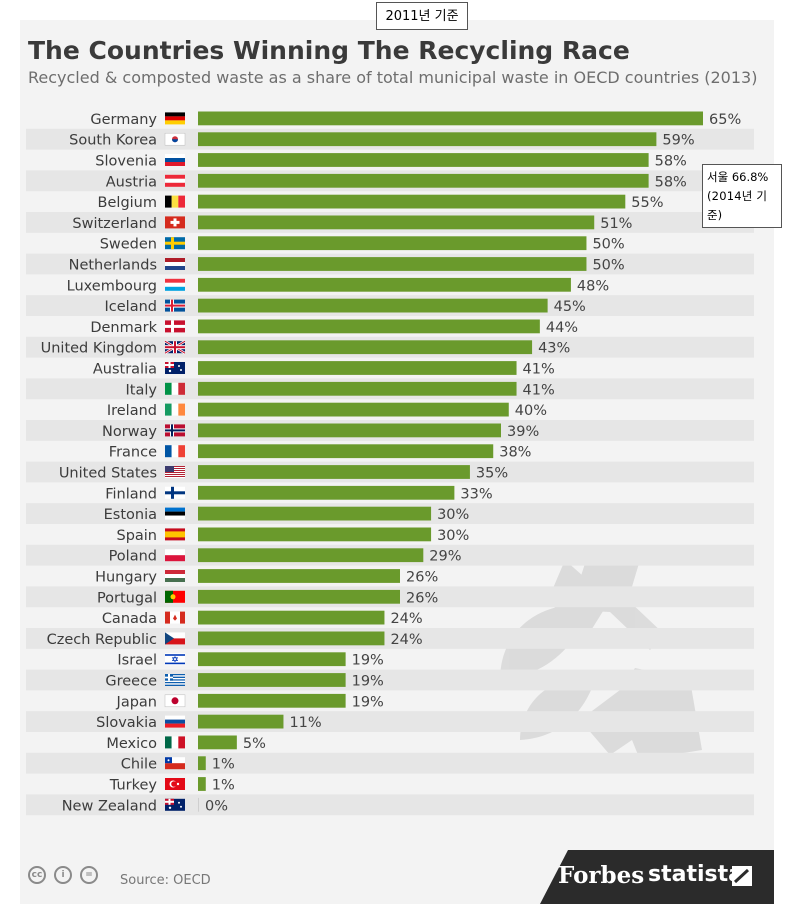  What do you see at coordinates (132, 411) in the screenshot?
I see `category-label: Ireland` at bounding box center [132, 411].